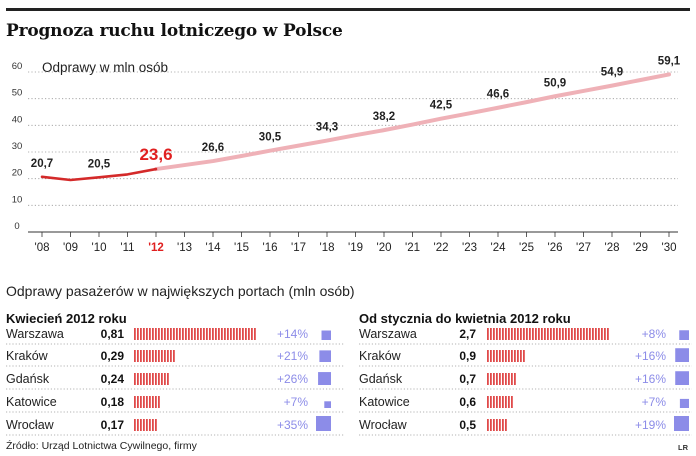 The height and width of the screenshot is (456, 696). I want to click on y-tick-label: 20, so click(17, 173).